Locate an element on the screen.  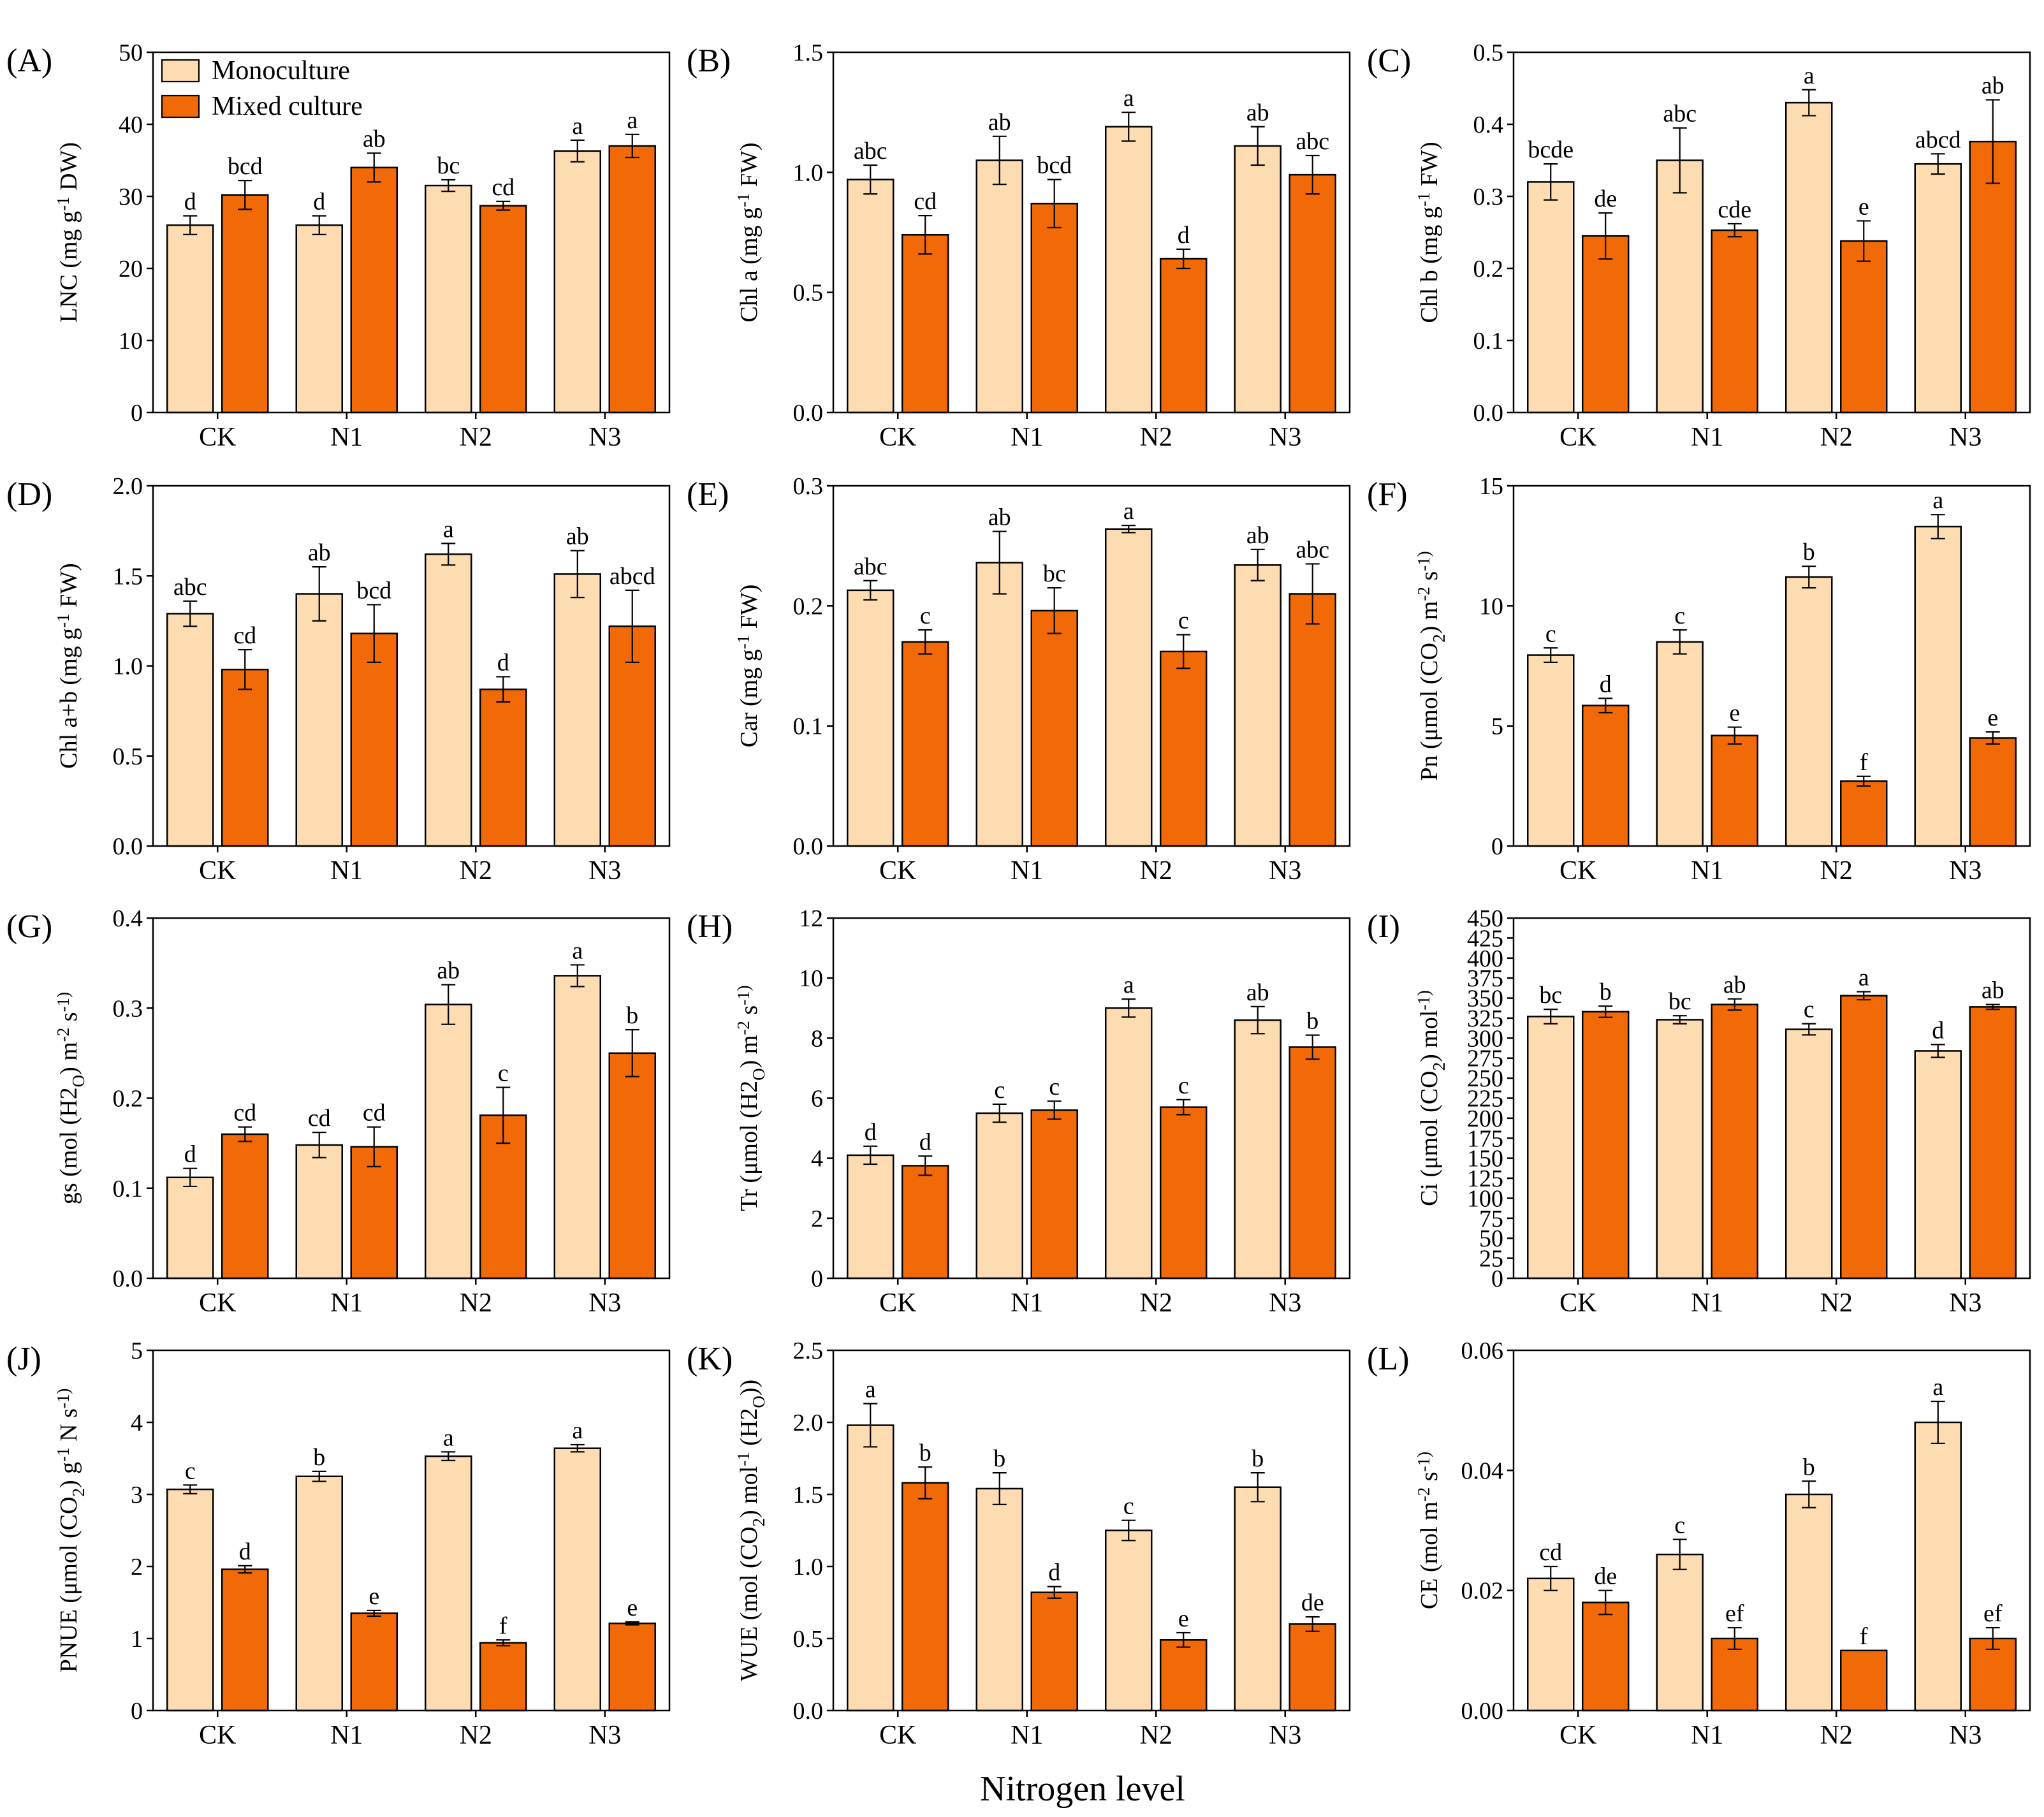
significance-letter: ab is located at coordinates (577, 537).